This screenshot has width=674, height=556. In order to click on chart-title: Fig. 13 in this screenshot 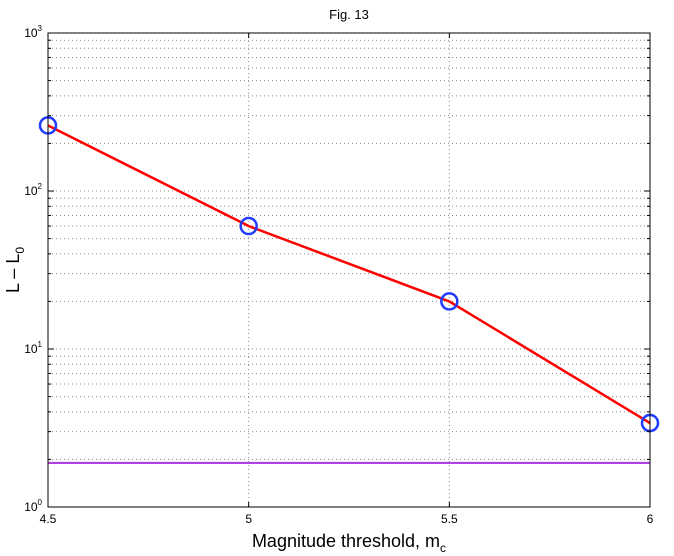, I will do `click(349, 14)`.